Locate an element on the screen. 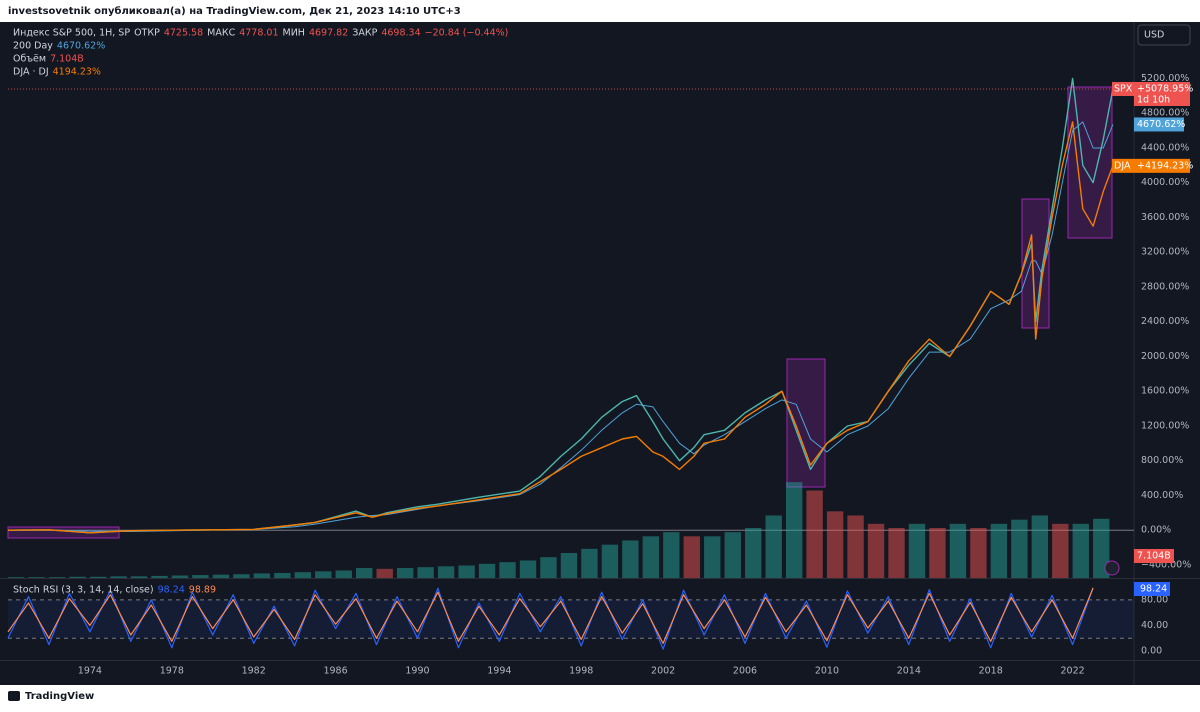 This screenshot has width=1200, height=712. rsi-line is located at coordinates (550, 615).